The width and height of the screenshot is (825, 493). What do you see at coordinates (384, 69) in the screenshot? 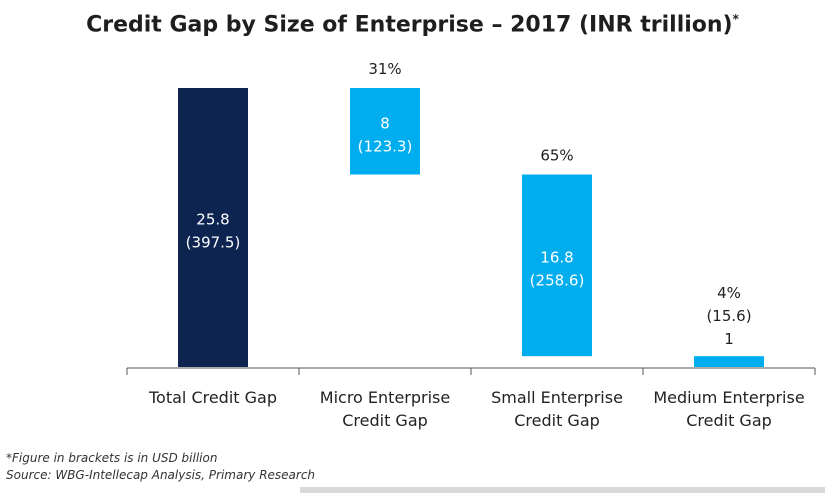
I see `bar-percent-label: 31%` at bounding box center [384, 69].